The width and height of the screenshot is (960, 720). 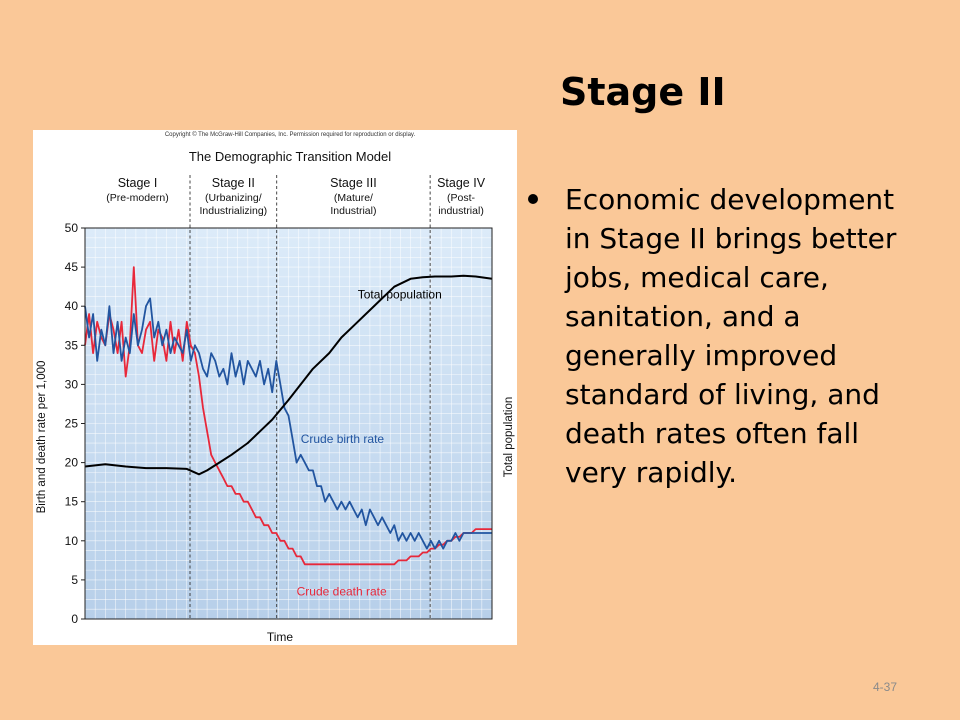 What do you see at coordinates (137, 198) in the screenshot?
I see `stage-sublabel: (Pre-modern)` at bounding box center [137, 198].